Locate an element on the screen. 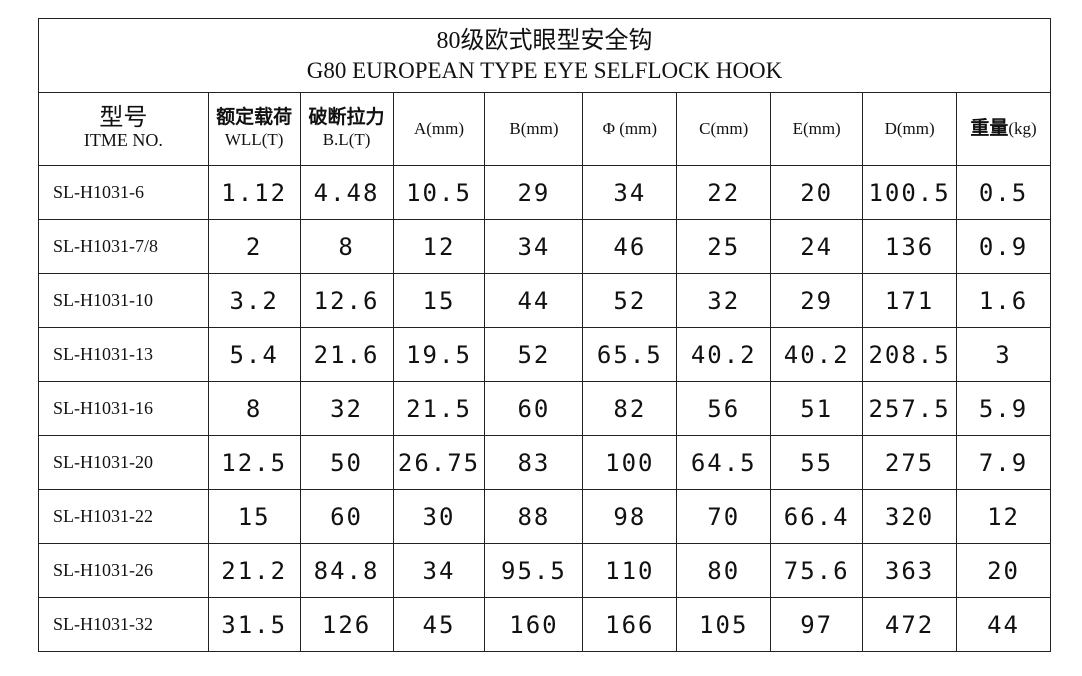 The height and width of the screenshot is (676, 1082). cell-a-mm: 10.5 is located at coordinates (439, 192).